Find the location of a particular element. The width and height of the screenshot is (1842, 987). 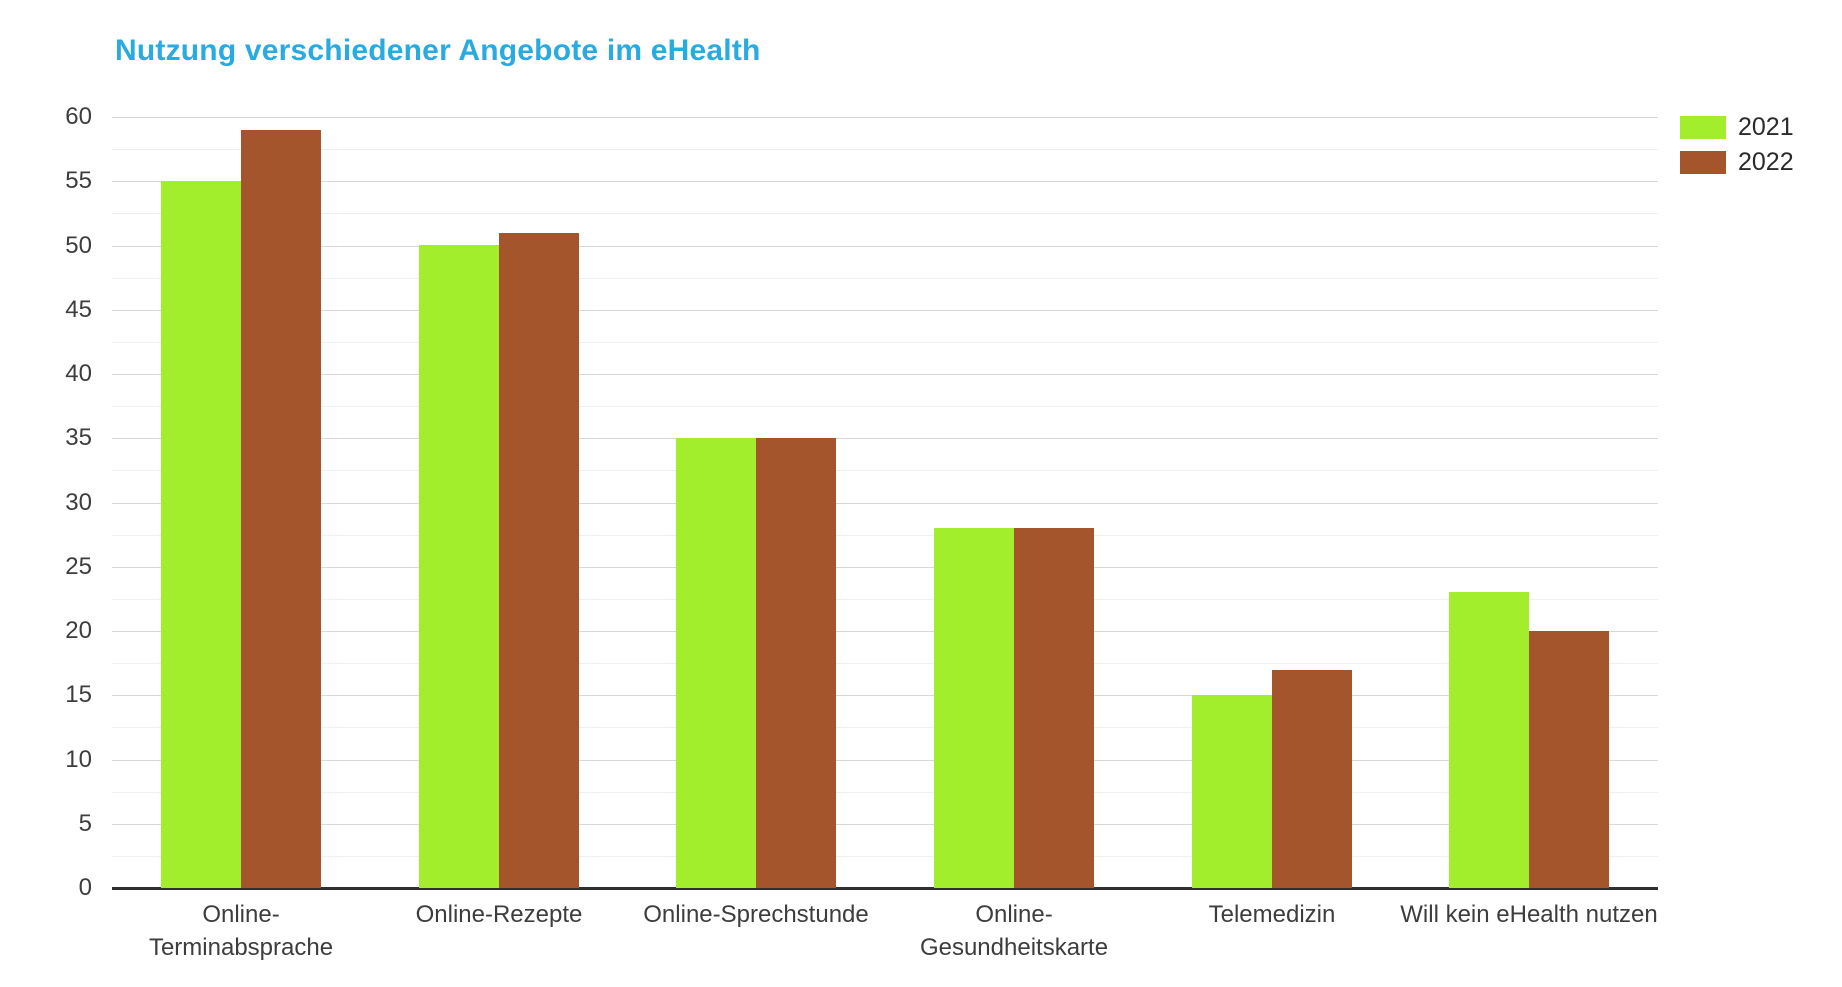

y-tick-label: 0 is located at coordinates (85, 887).